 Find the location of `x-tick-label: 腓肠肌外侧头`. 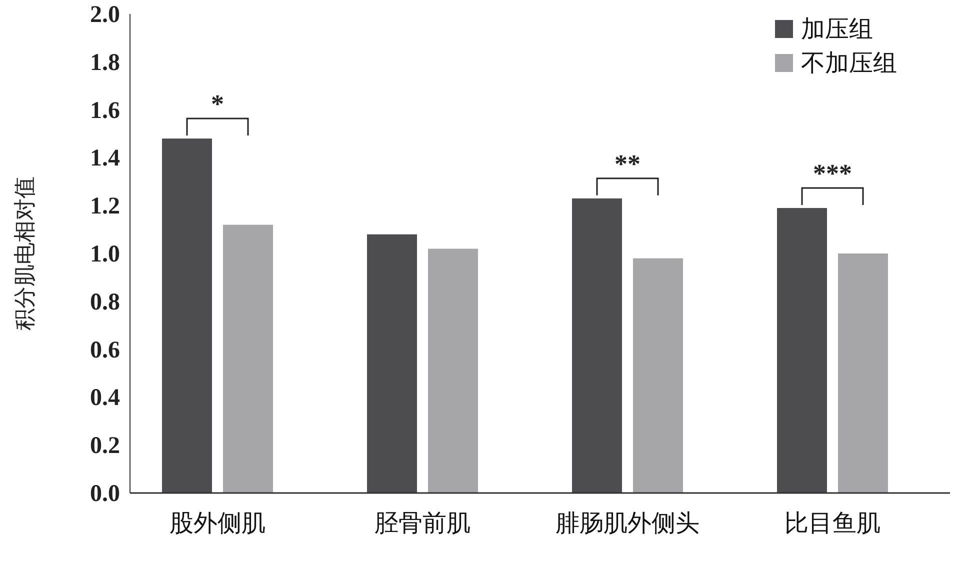

x-tick-label: 腓肠肌外侧头 is located at coordinates (628, 524).